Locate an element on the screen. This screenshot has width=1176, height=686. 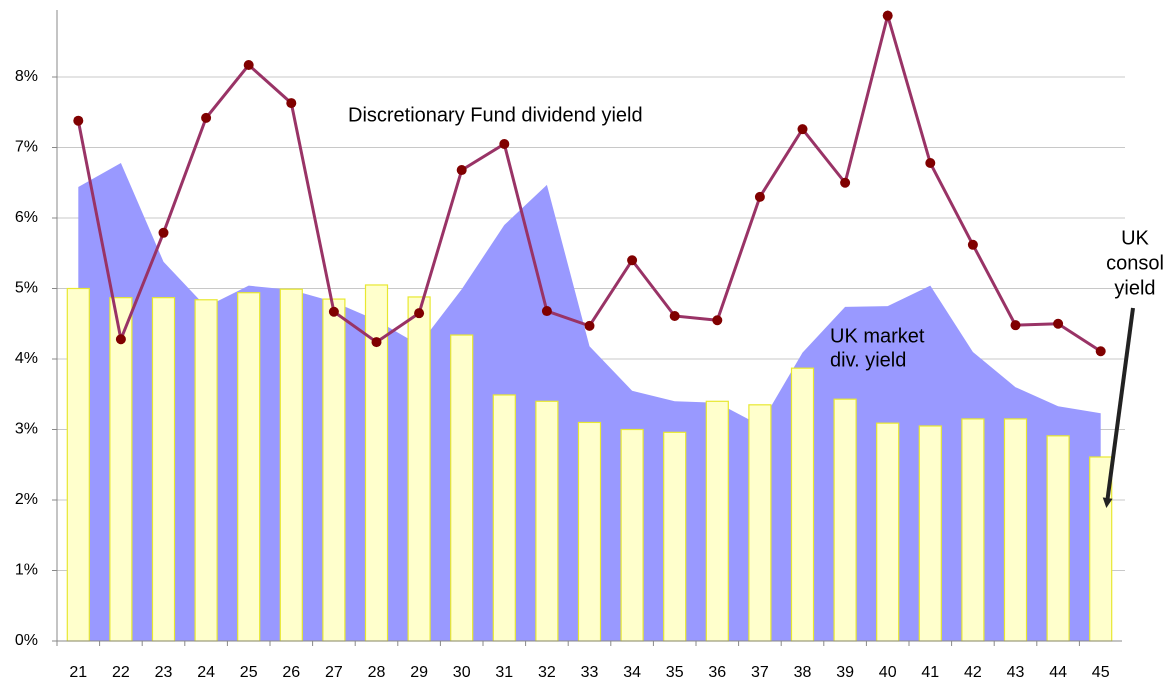
x-tick-label: 32 is located at coordinates (547, 672).